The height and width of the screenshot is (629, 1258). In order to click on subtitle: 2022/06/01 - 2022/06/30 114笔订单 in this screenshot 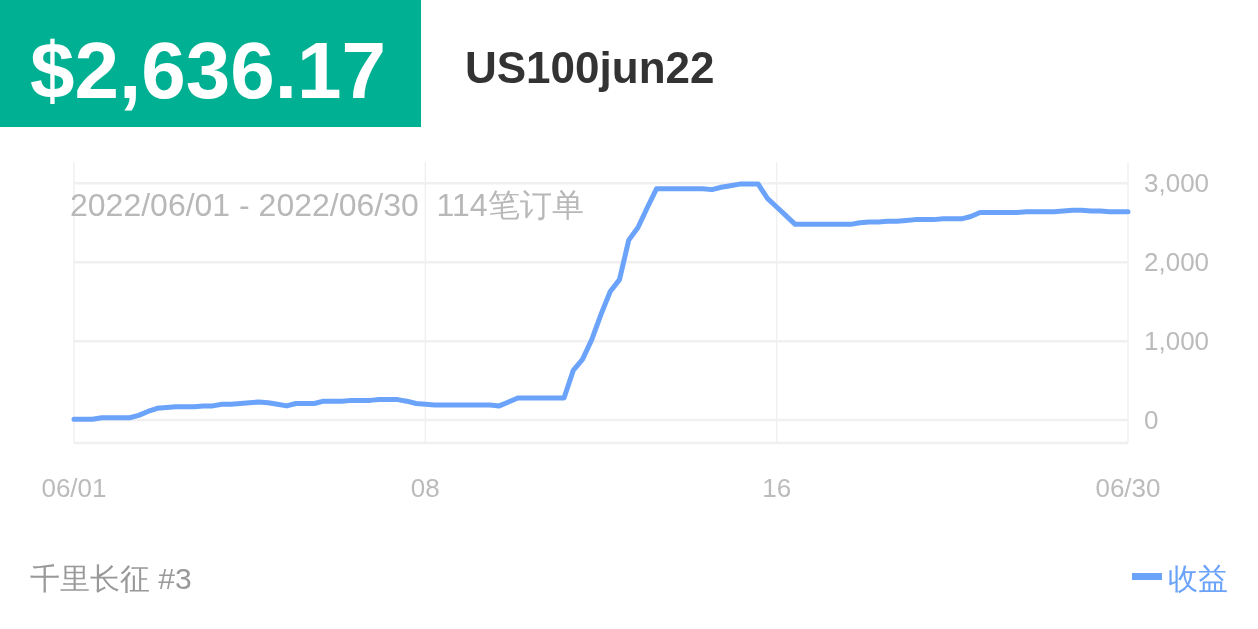, I will do `click(327, 205)`.